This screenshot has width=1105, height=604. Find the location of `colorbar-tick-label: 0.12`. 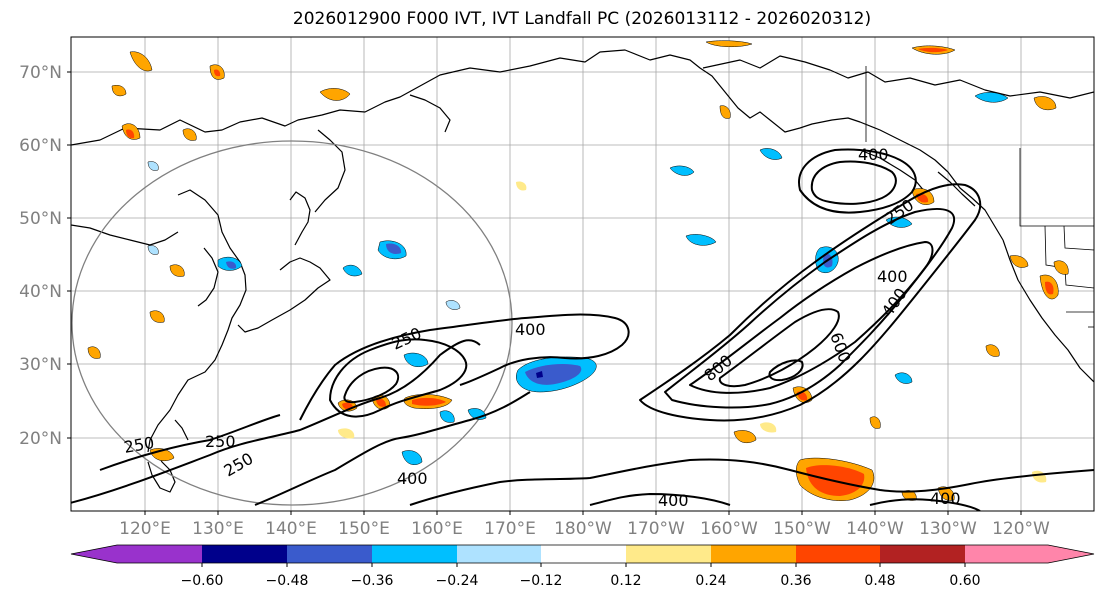

colorbar-tick-label: 0.12 is located at coordinates (625, 581).